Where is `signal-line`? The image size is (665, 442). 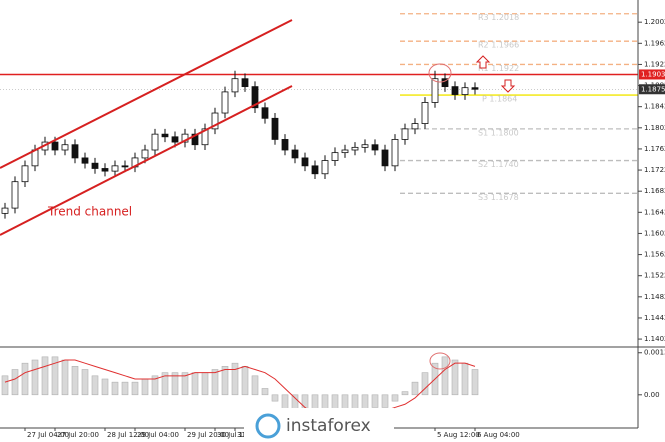
signal-line is located at coordinates (240, 390).